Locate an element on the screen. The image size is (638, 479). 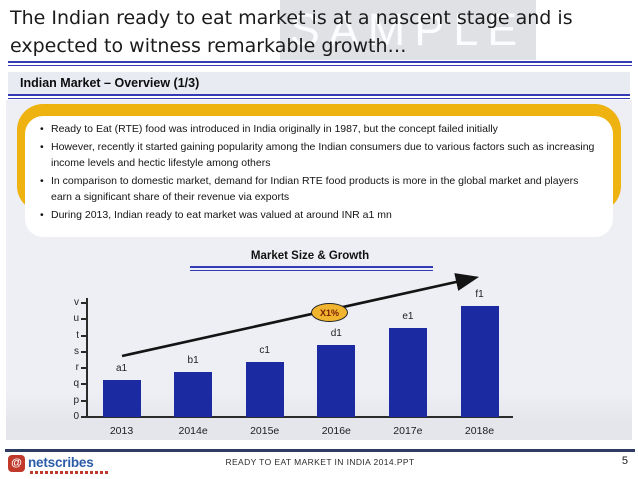
chart-title: Market Size & Growth is located at coordinates (310, 256).